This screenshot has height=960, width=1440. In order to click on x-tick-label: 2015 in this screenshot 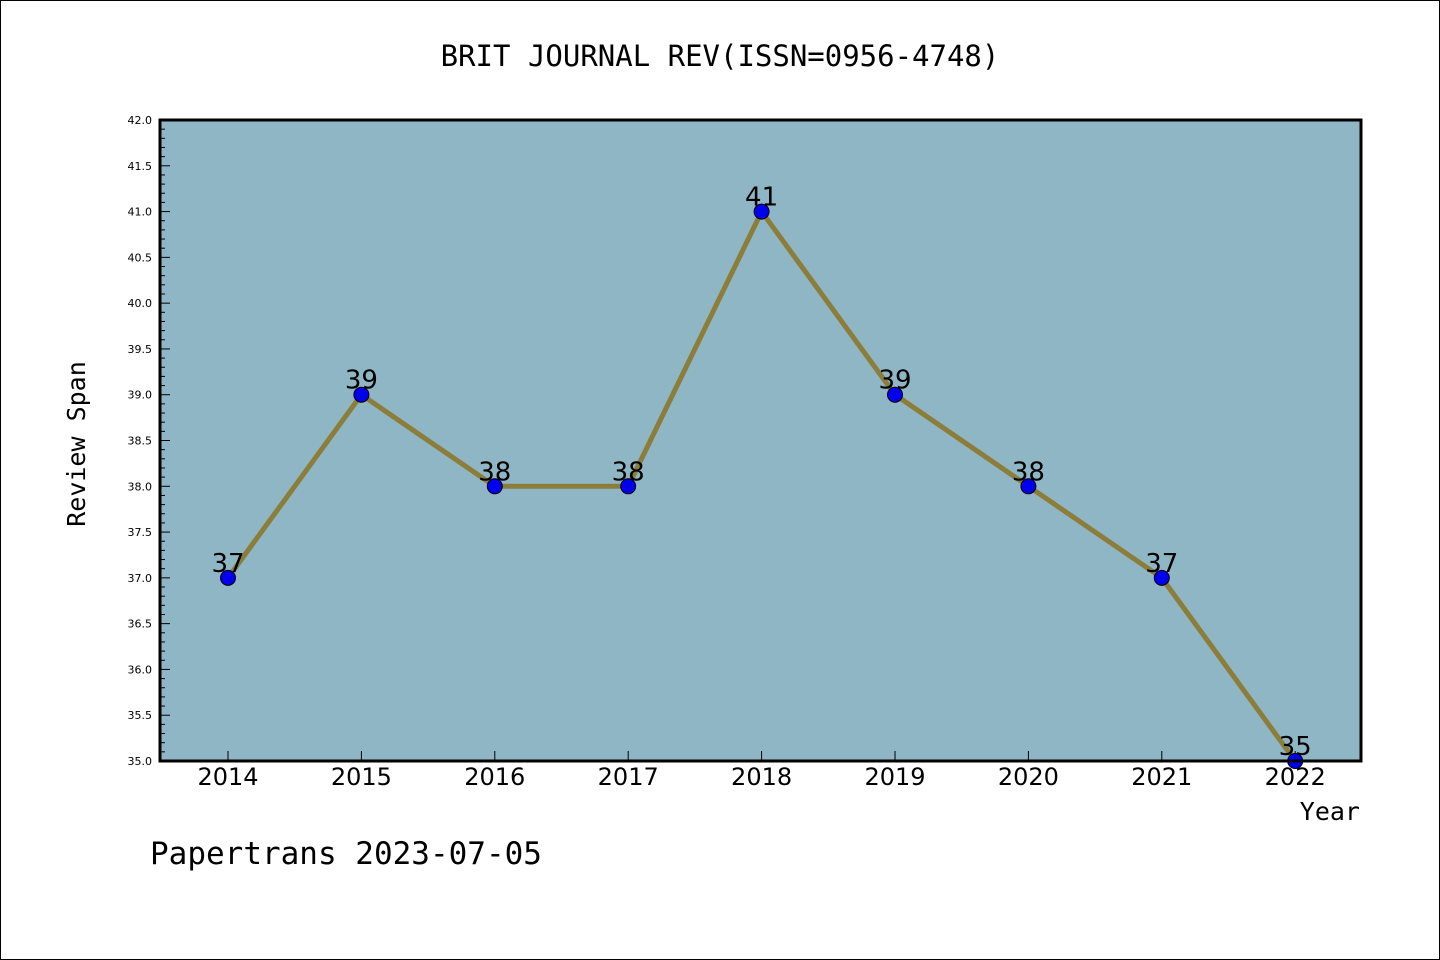, I will do `click(361, 777)`.